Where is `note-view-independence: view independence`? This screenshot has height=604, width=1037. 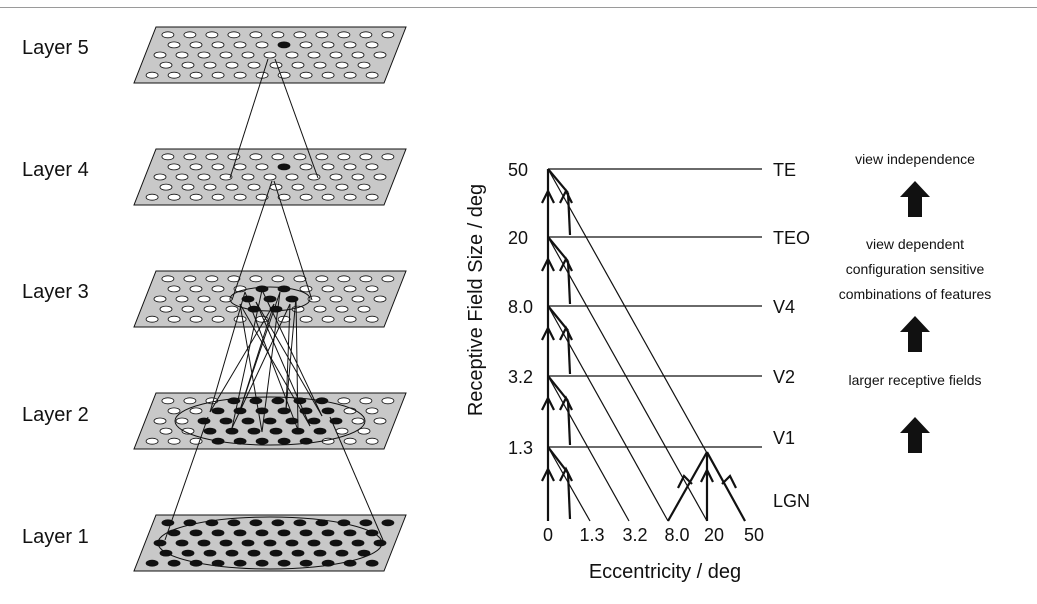 note-view-independence: view independence is located at coordinates (915, 159).